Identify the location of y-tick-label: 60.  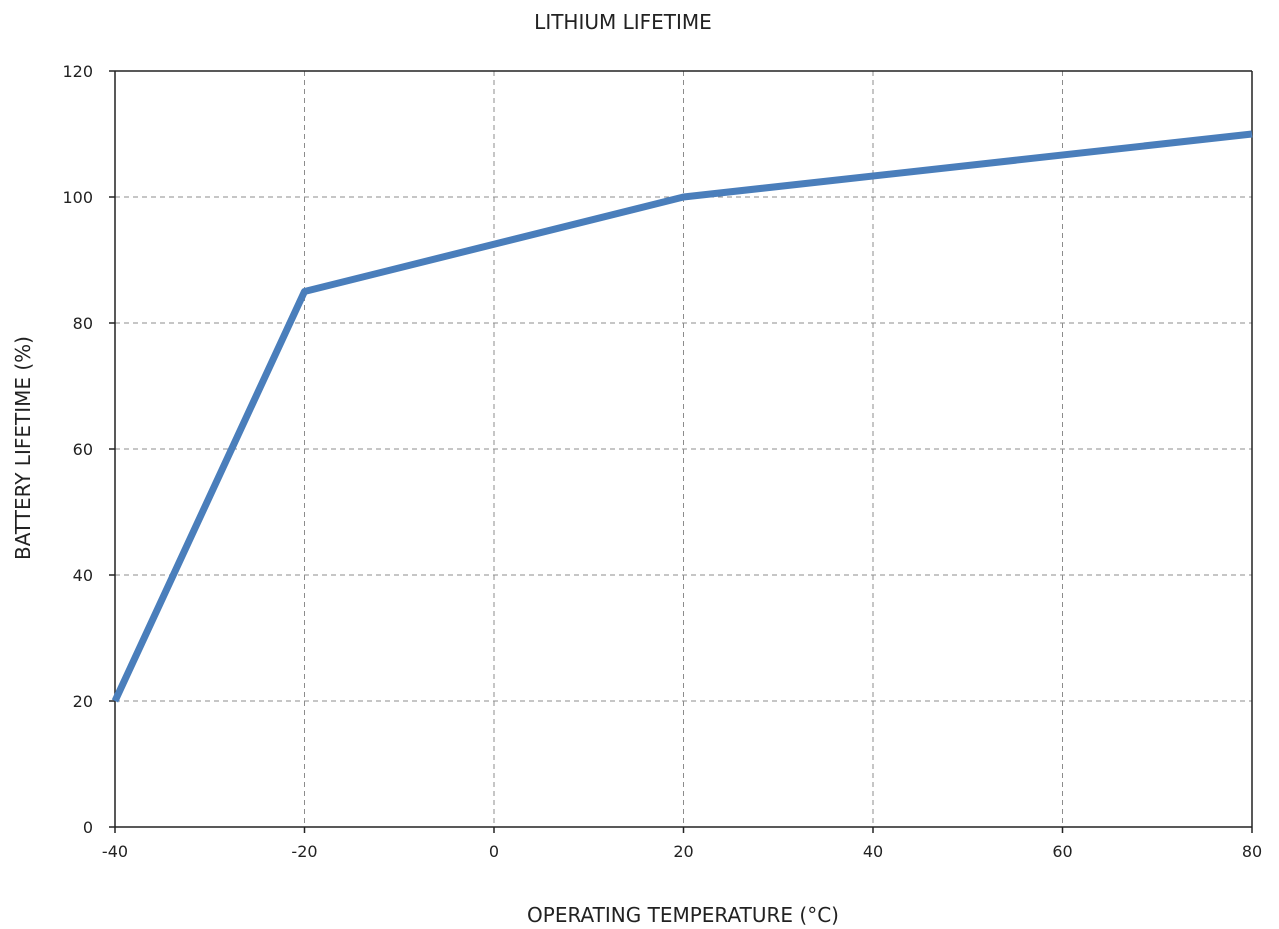
(83, 449).